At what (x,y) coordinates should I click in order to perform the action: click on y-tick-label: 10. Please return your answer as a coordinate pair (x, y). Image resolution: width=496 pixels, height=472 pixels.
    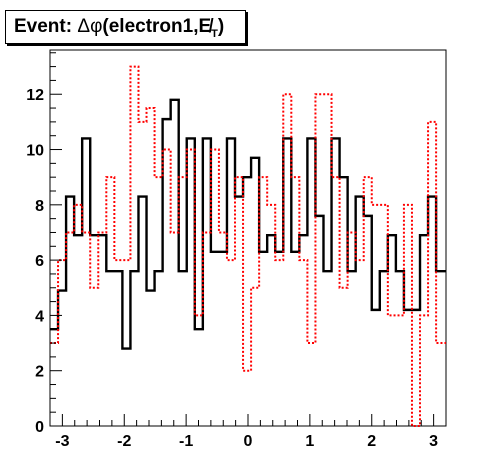
    Looking at the image, I should click on (35, 151).